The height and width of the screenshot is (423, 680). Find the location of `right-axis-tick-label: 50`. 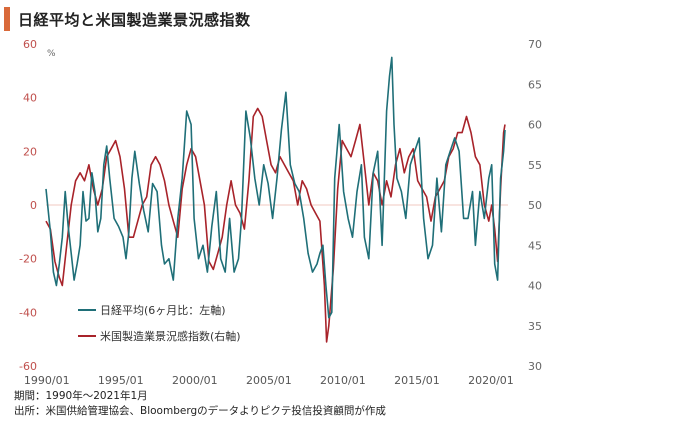

right-axis-tick-label: 50 is located at coordinates (535, 205).